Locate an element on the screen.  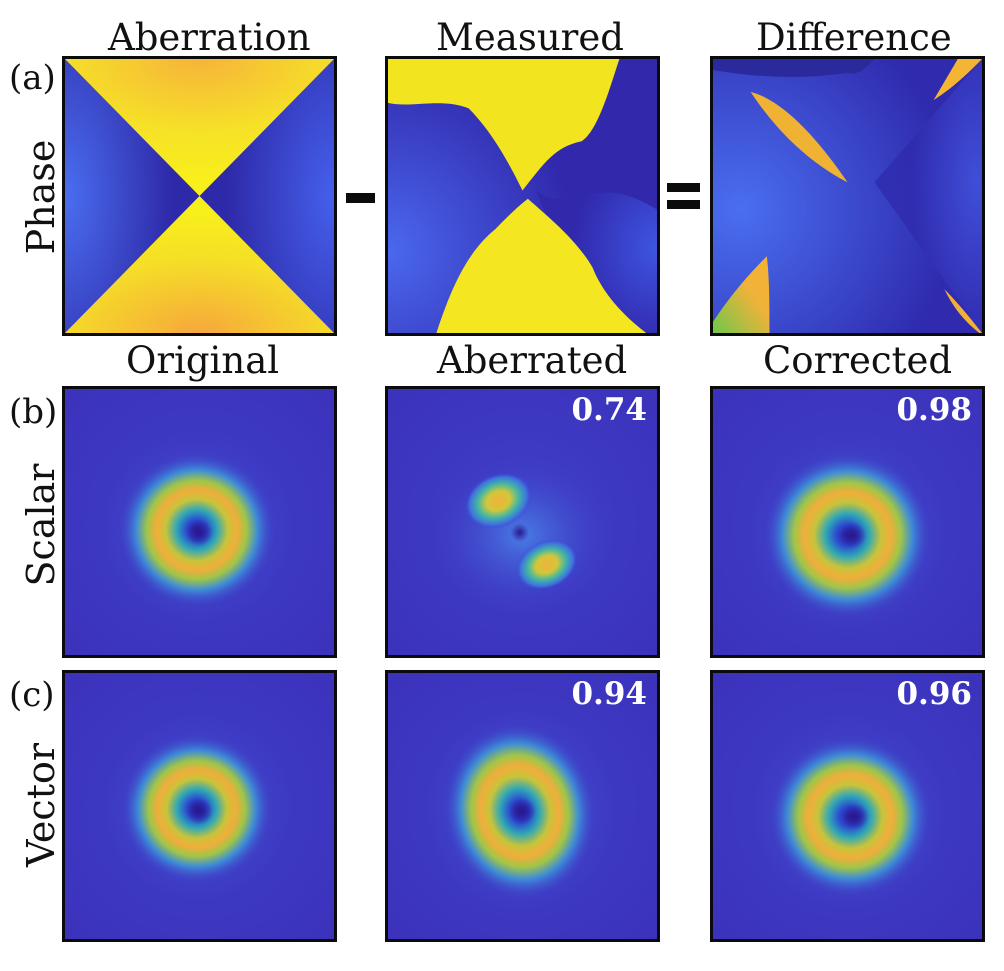
equals-sign-top is located at coordinates (683, 187).